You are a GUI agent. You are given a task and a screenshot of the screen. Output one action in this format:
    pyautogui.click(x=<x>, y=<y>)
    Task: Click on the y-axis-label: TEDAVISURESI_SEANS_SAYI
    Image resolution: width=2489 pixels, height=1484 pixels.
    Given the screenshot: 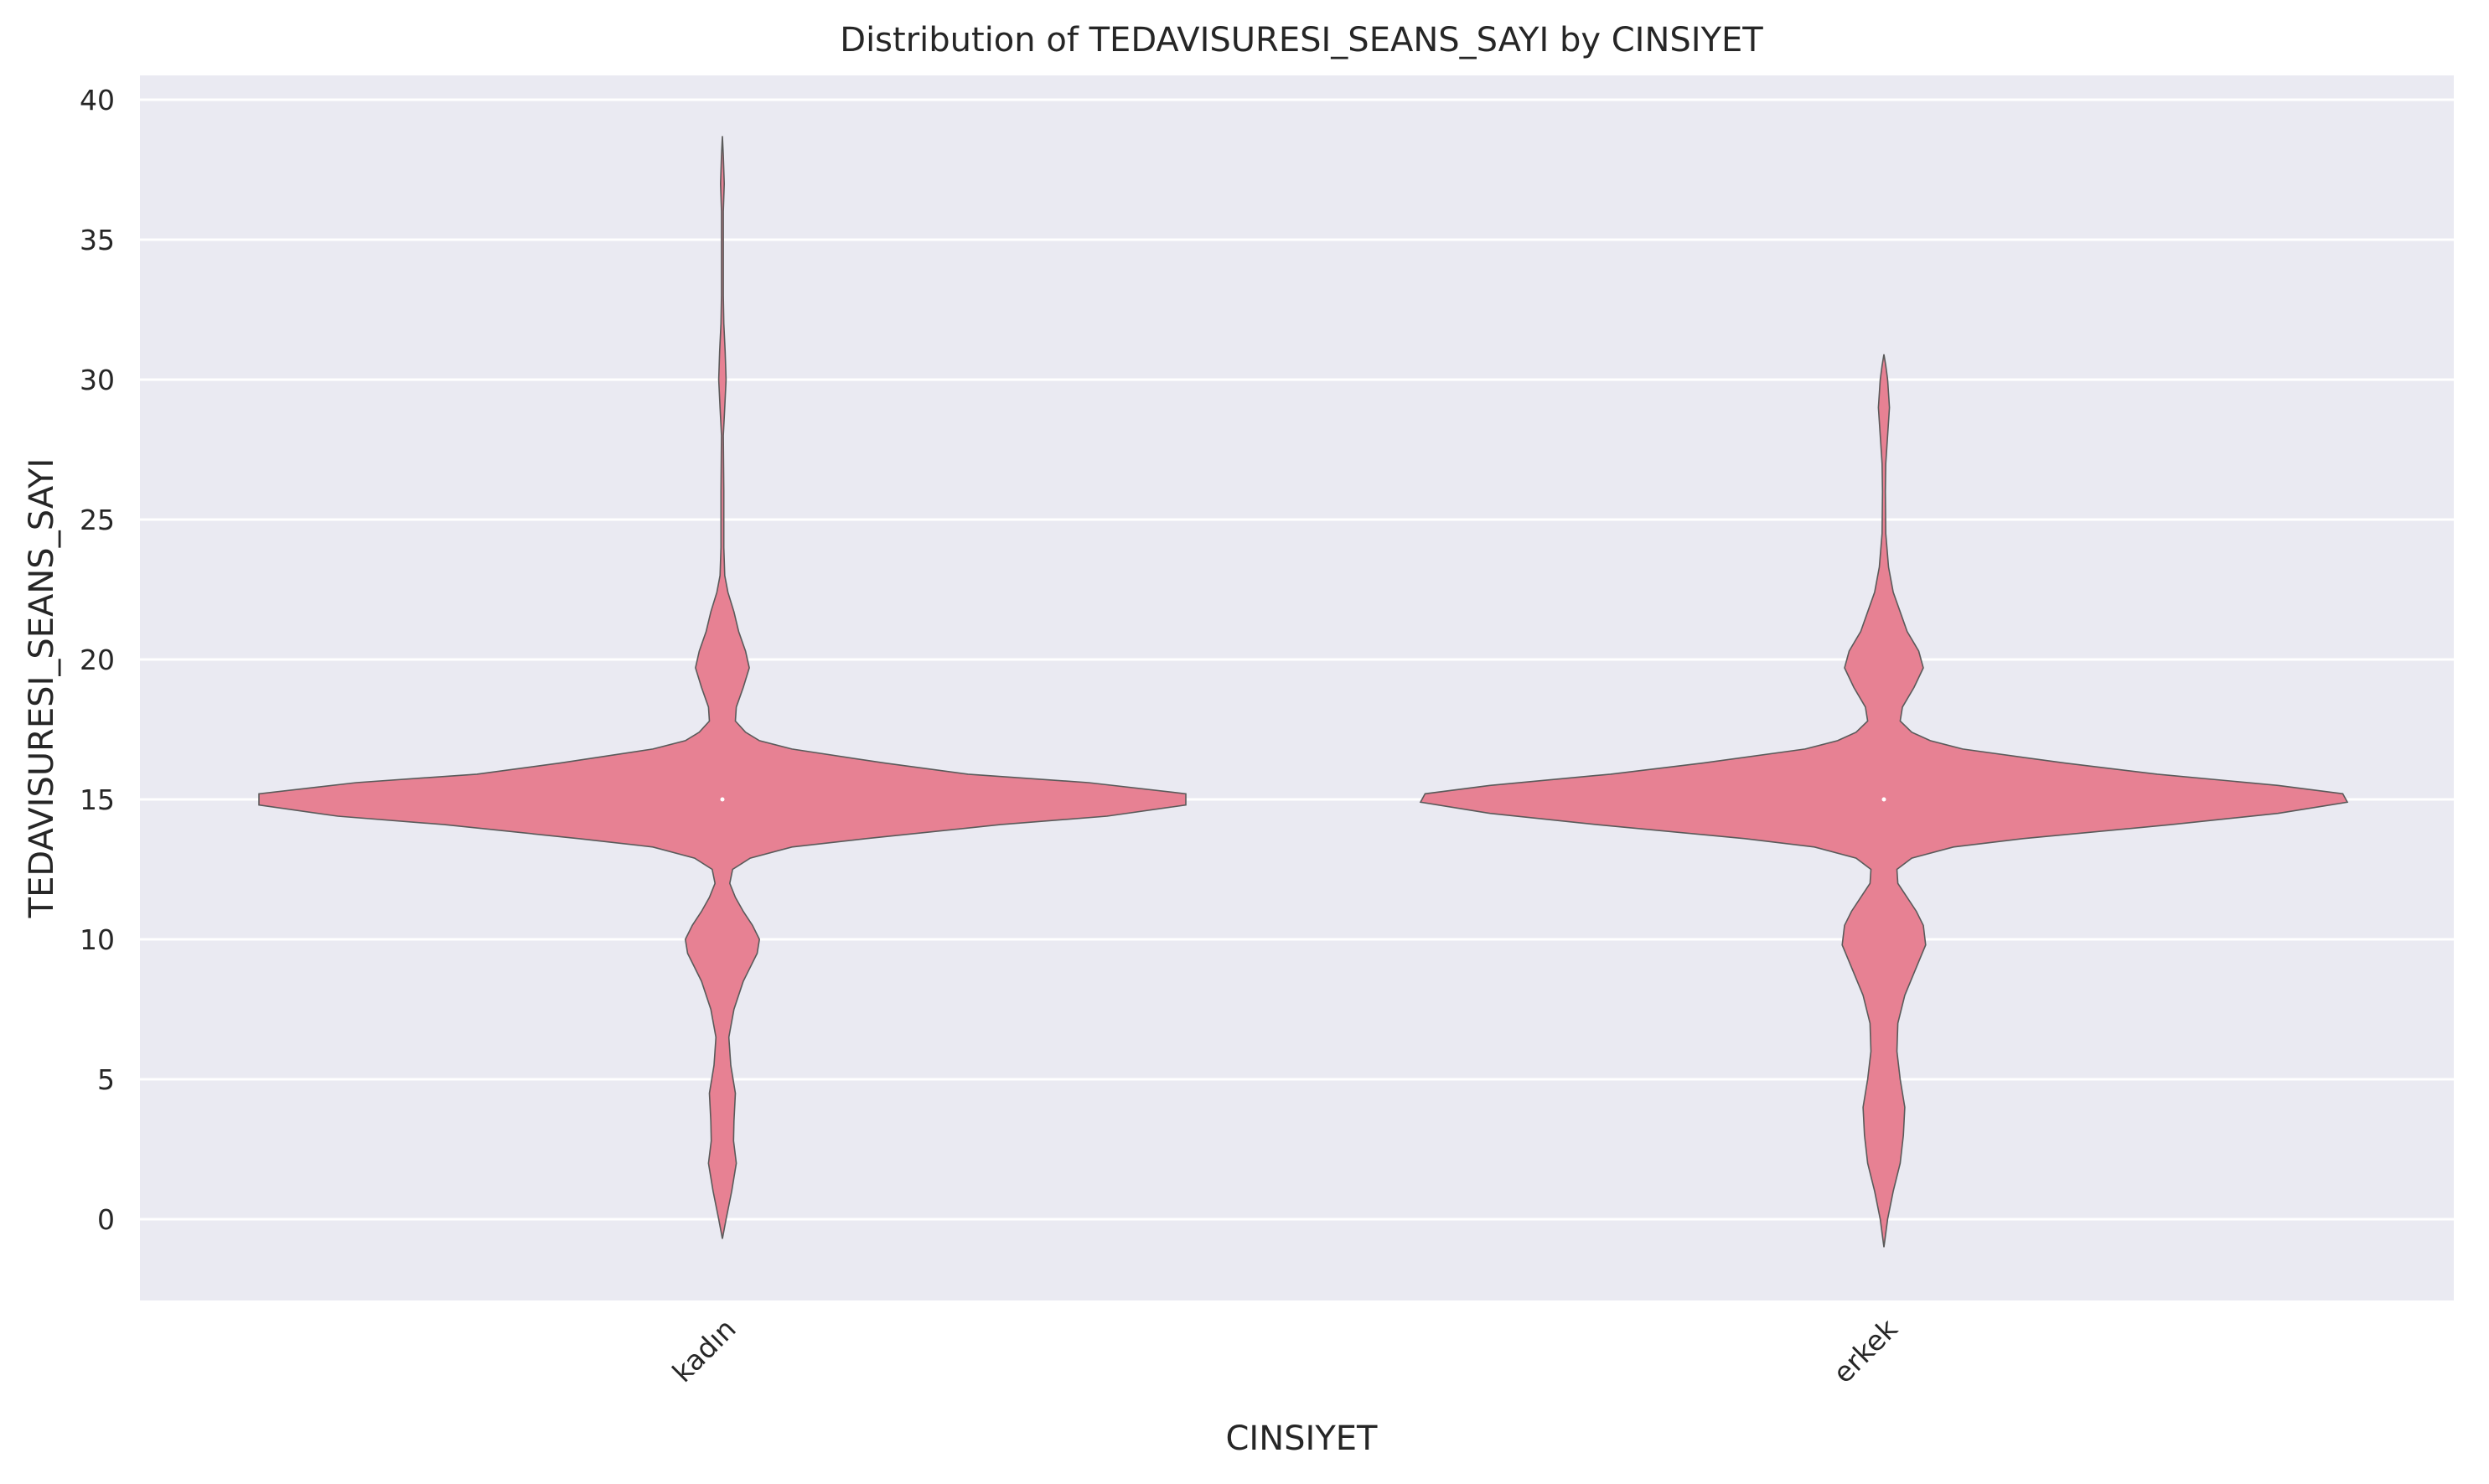 What is the action you would take?
    pyautogui.click(x=42, y=688)
    